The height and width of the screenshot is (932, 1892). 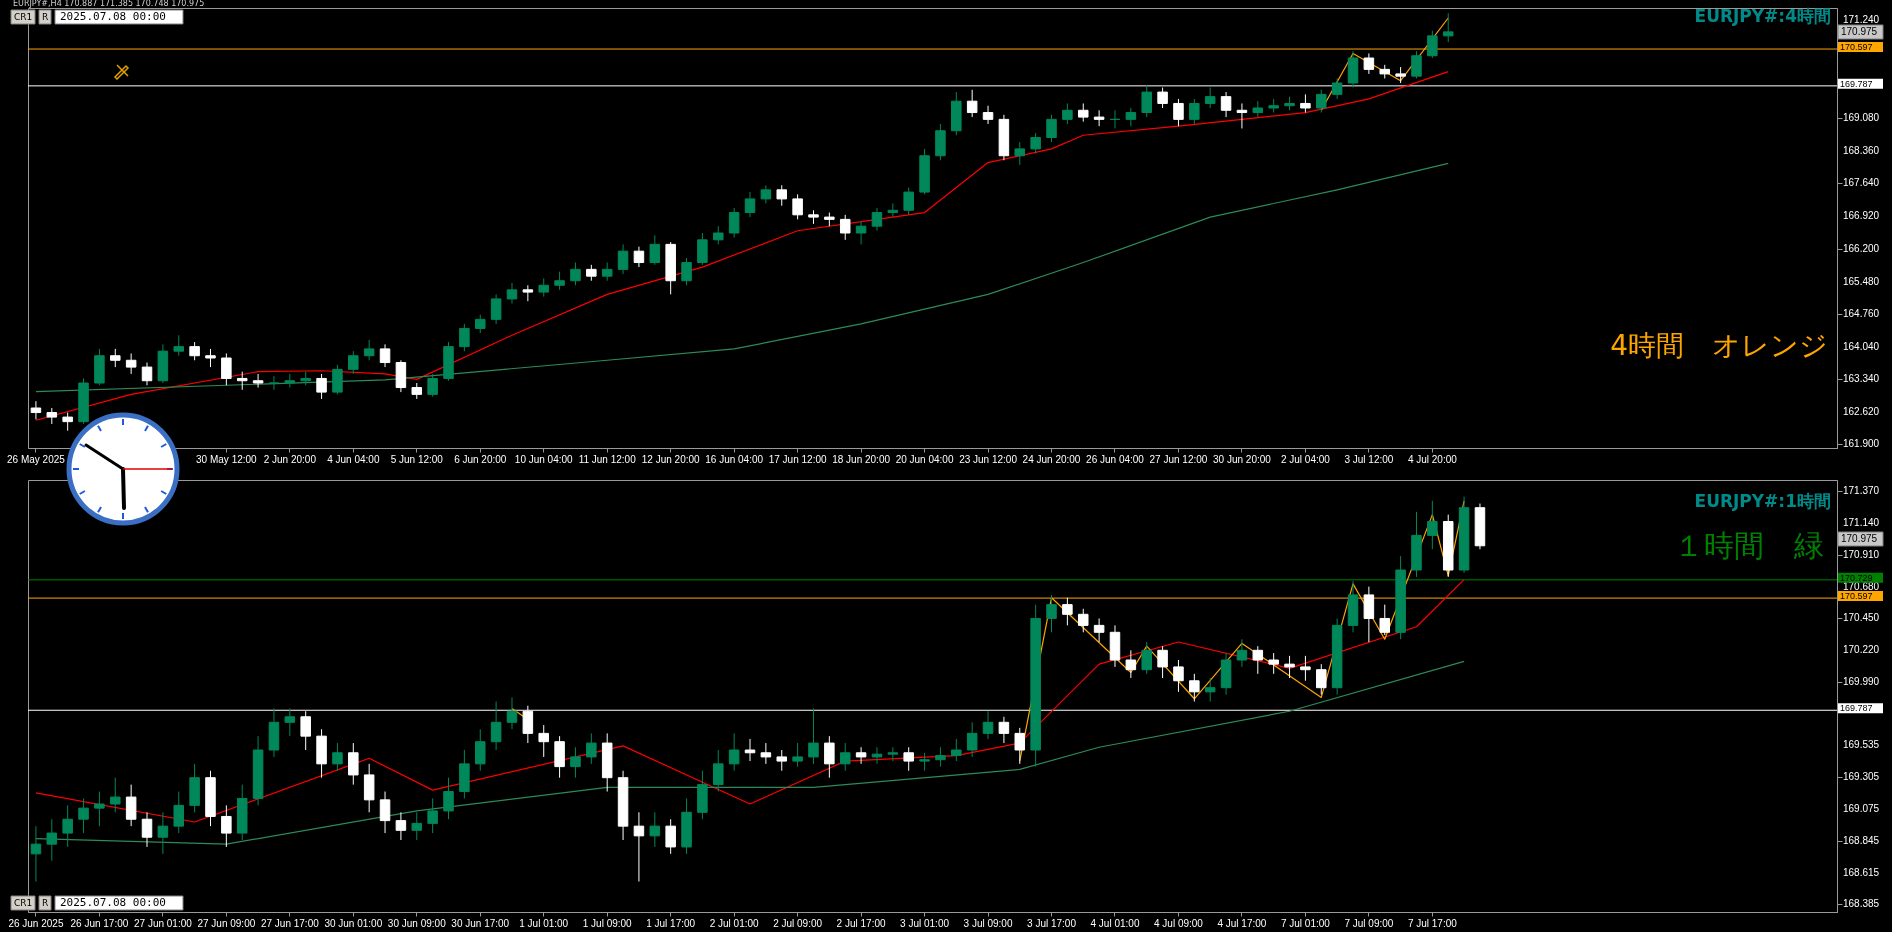 What do you see at coordinates (227, 459) in the screenshot?
I see `x-tick-label: 30 May 12:00` at bounding box center [227, 459].